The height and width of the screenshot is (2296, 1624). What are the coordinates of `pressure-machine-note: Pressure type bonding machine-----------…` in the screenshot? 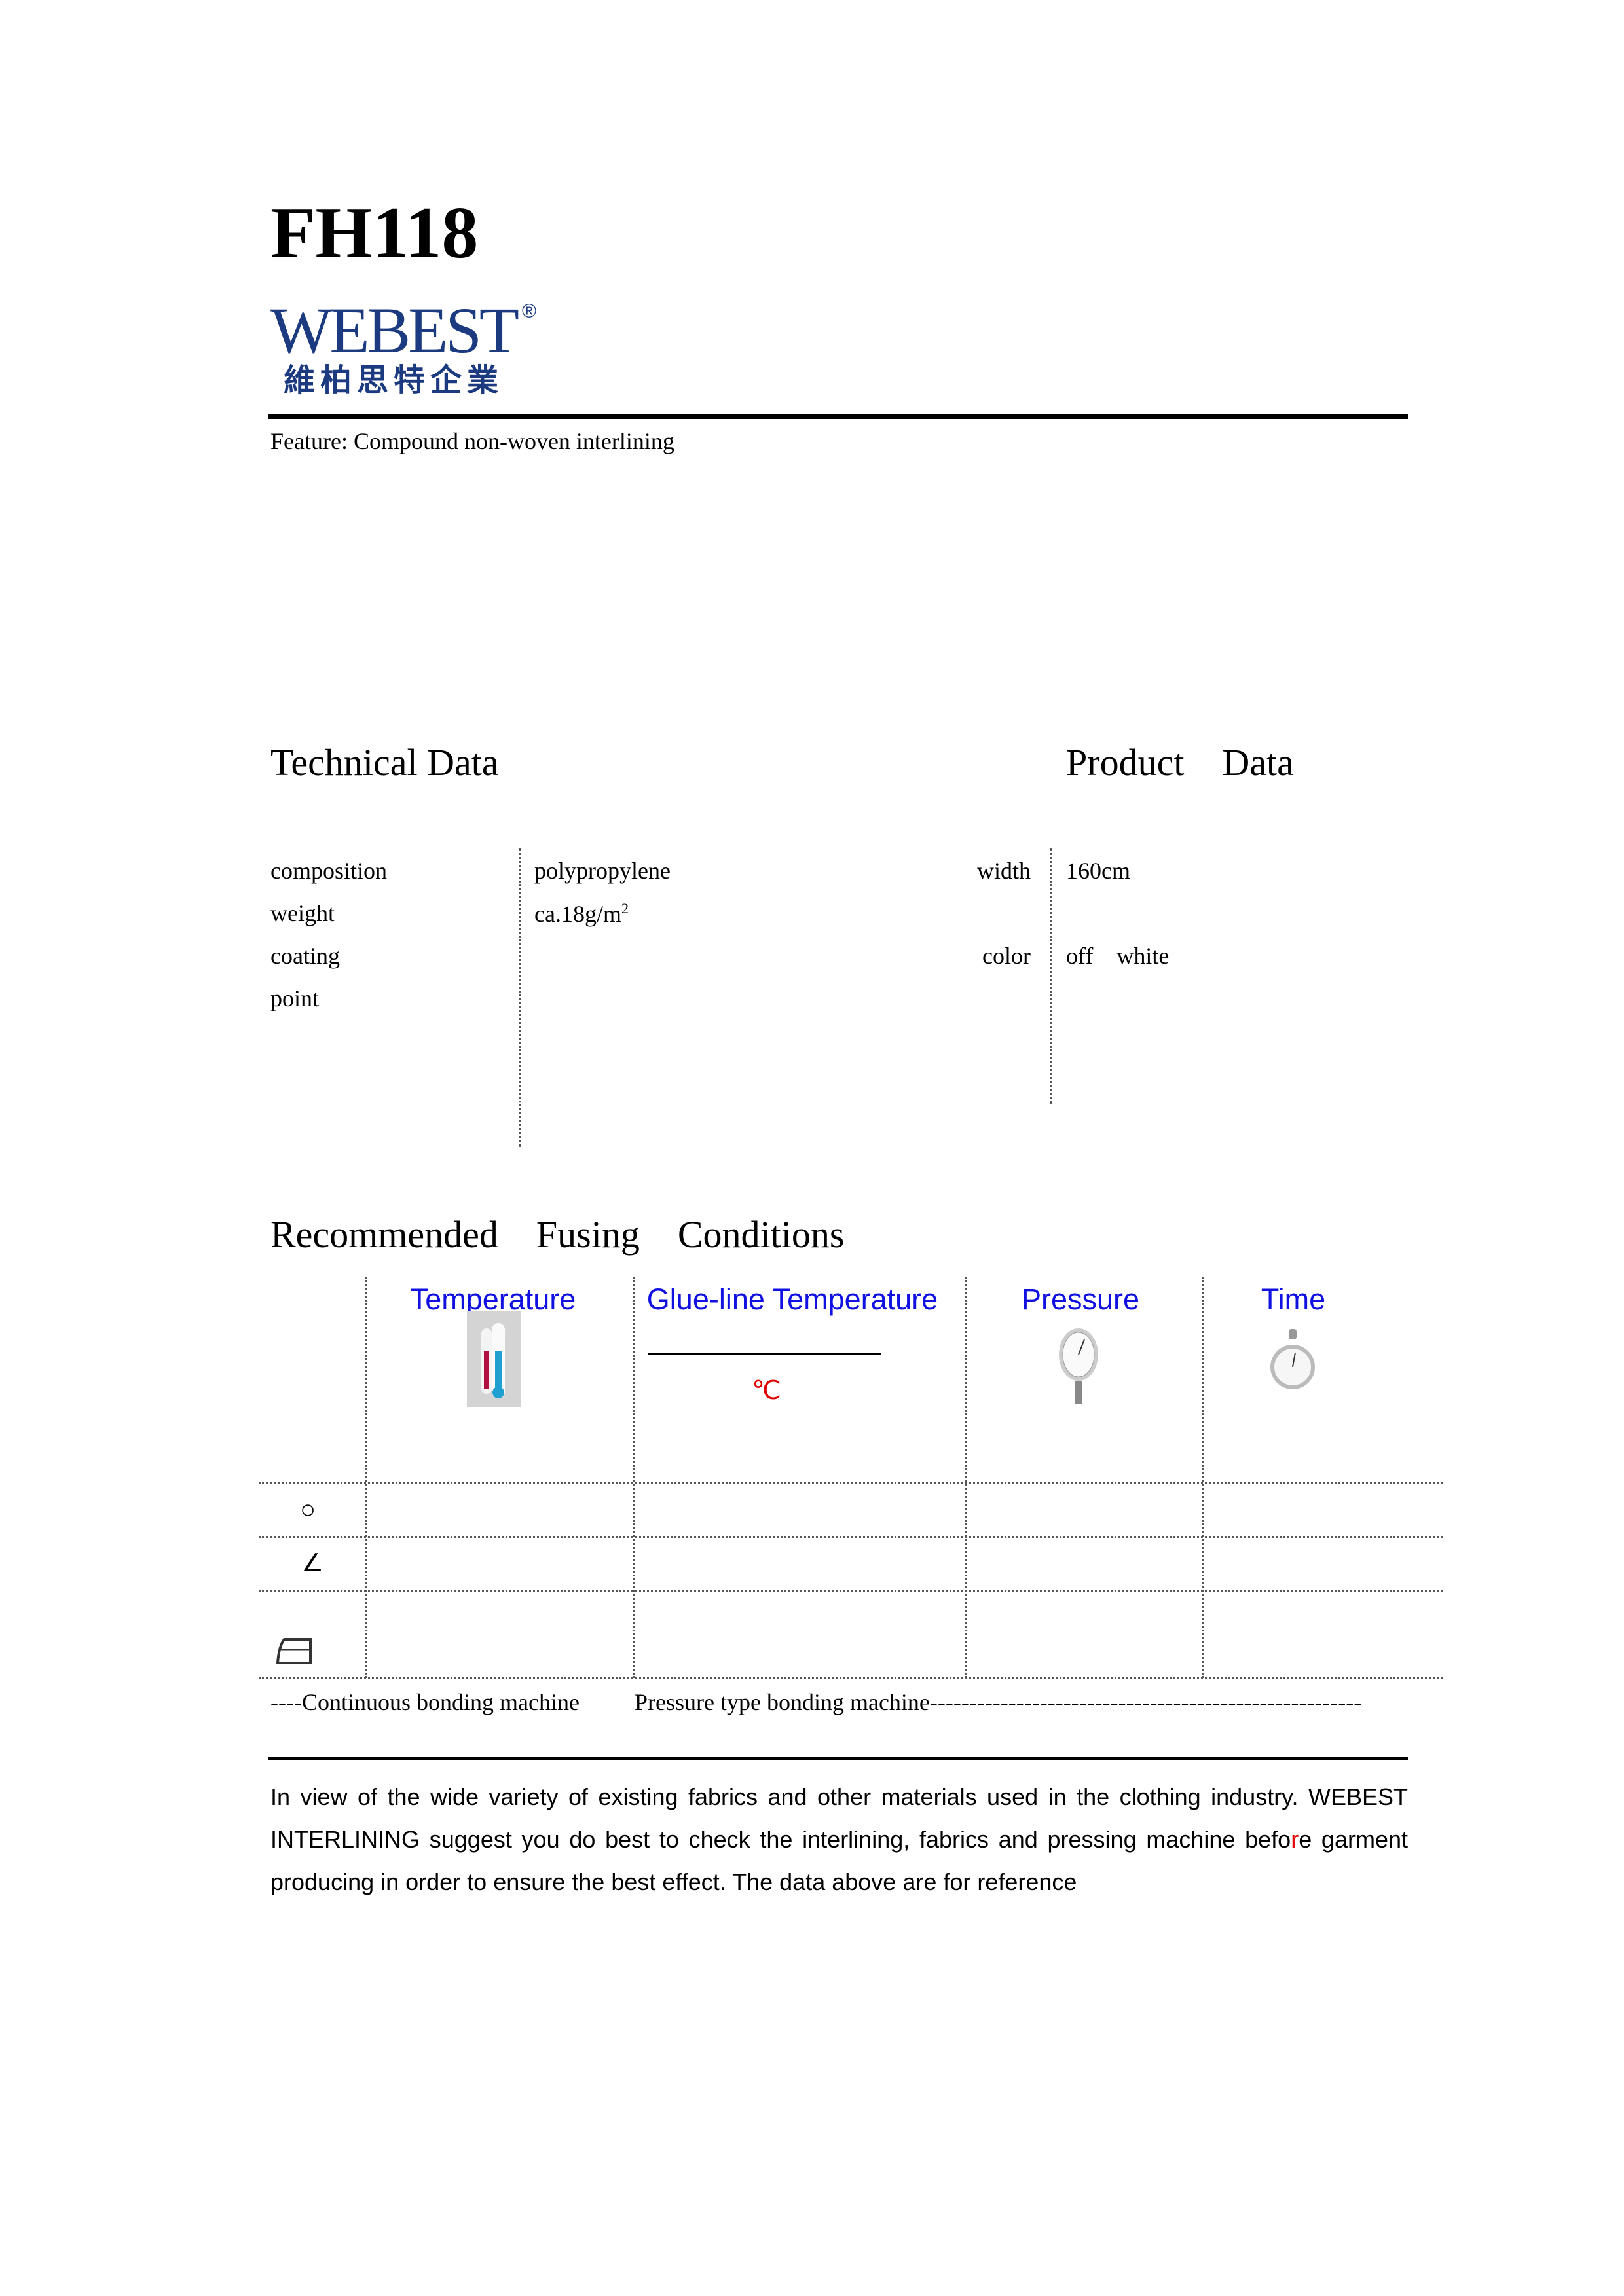 It's located at (998, 1702).